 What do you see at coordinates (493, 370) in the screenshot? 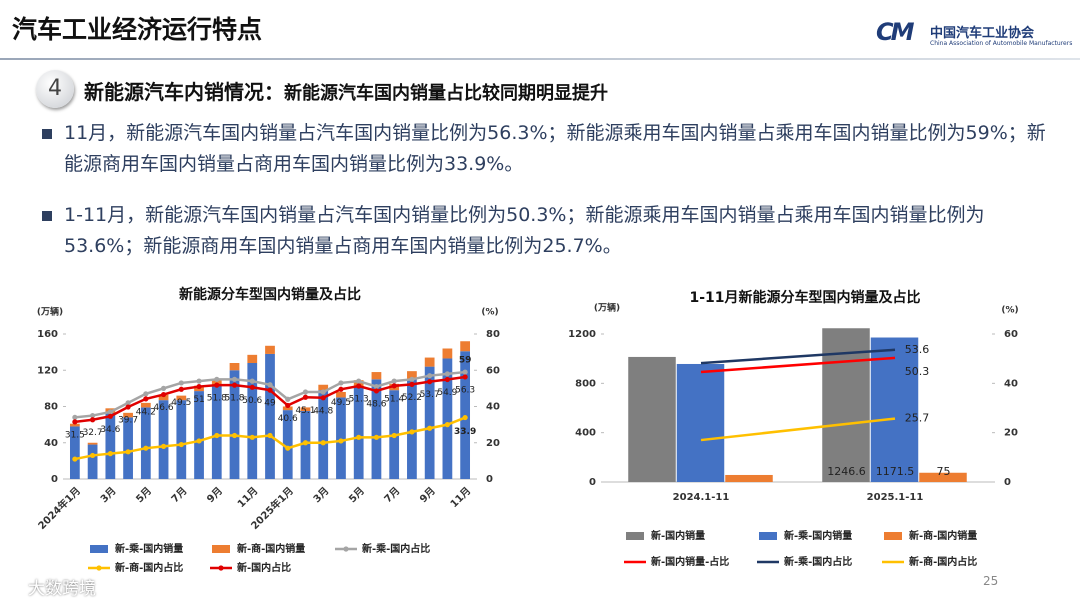
I see `y2-tick-label: 60` at bounding box center [493, 370].